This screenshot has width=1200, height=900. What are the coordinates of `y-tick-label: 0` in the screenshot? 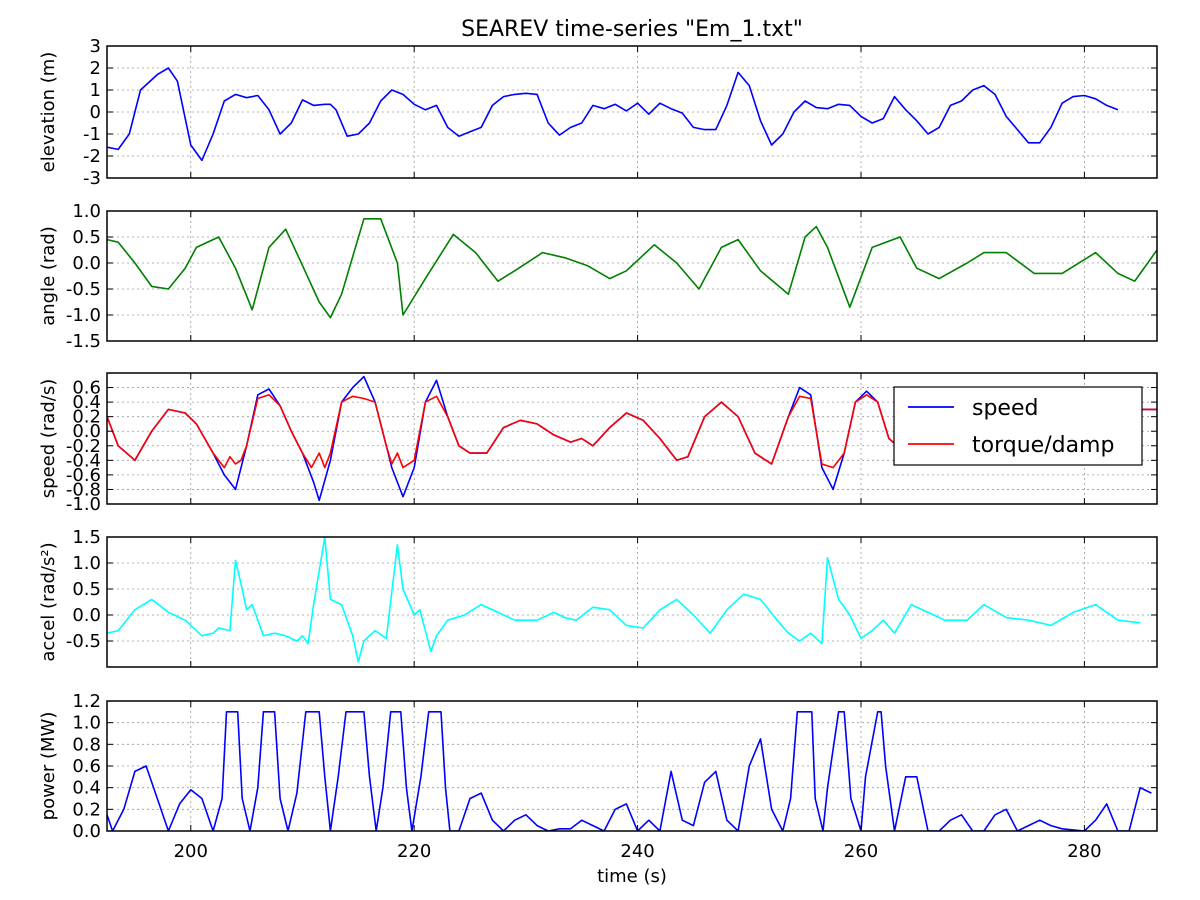 It's located at (95, 112).